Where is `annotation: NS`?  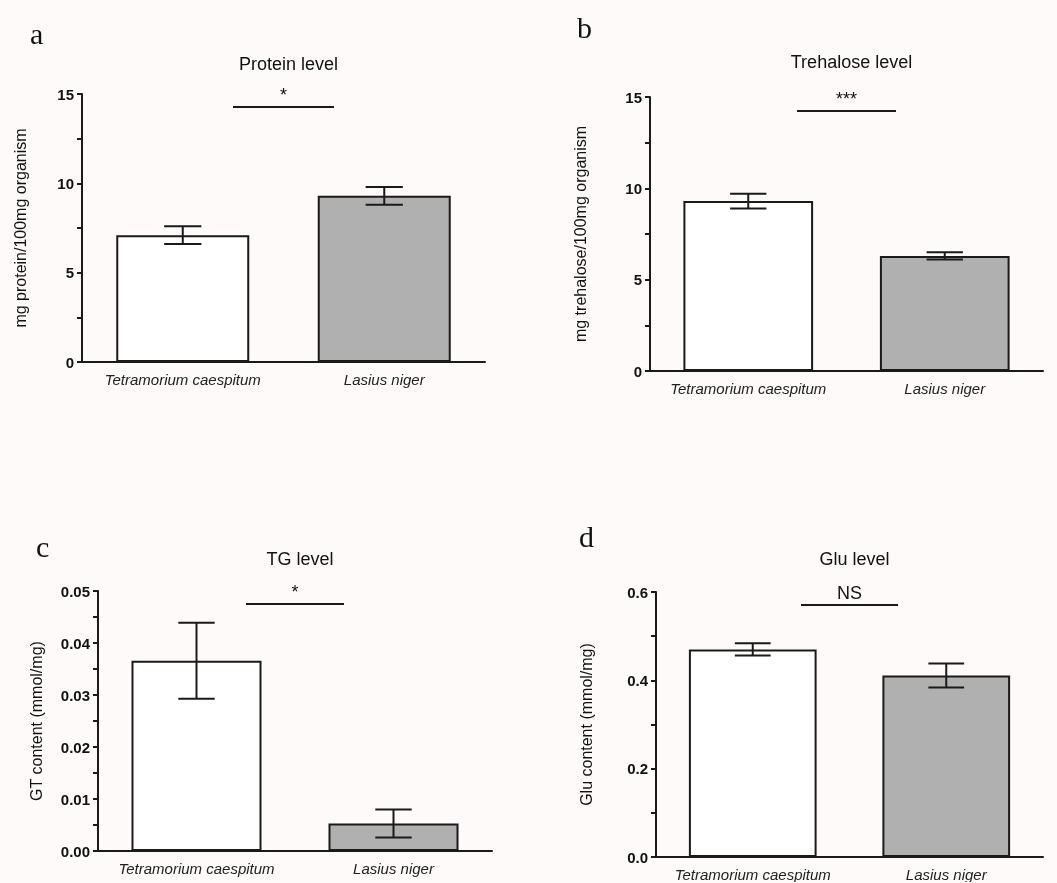
annotation: NS is located at coordinates (849, 593).